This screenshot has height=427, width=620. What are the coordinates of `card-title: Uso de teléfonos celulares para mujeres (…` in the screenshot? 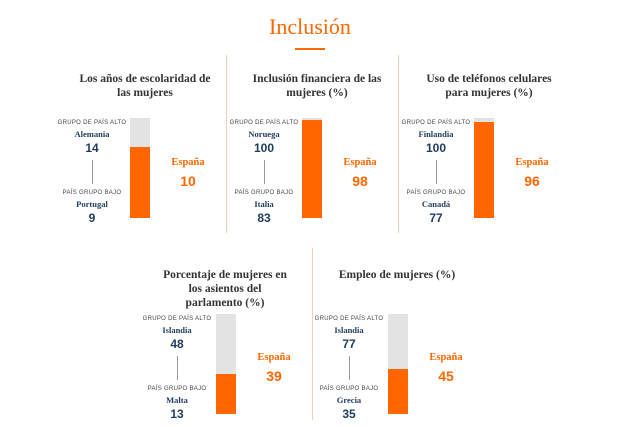 It's located at (489, 86).